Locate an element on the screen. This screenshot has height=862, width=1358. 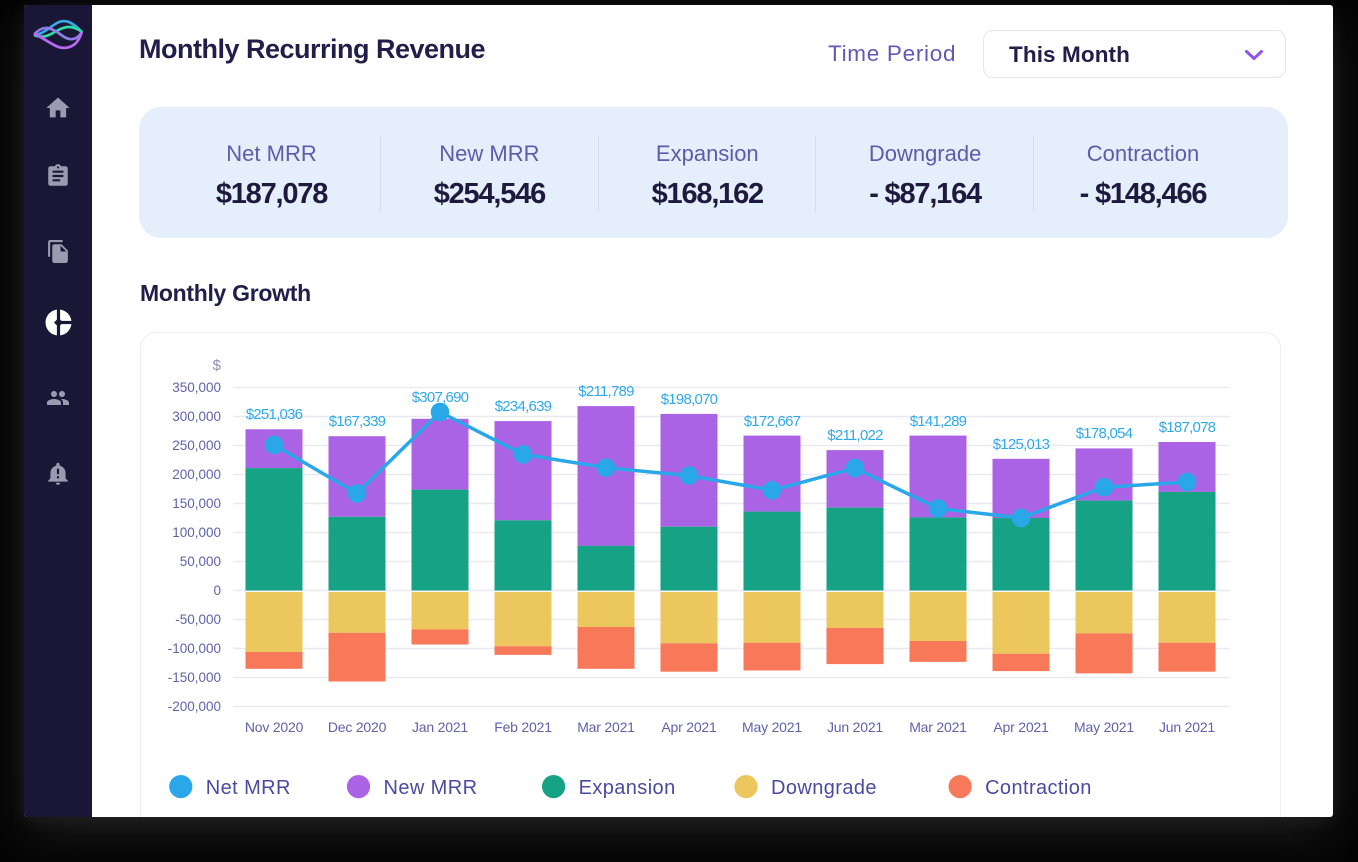
svg-text: $211,789 is located at coordinates (606, 391).